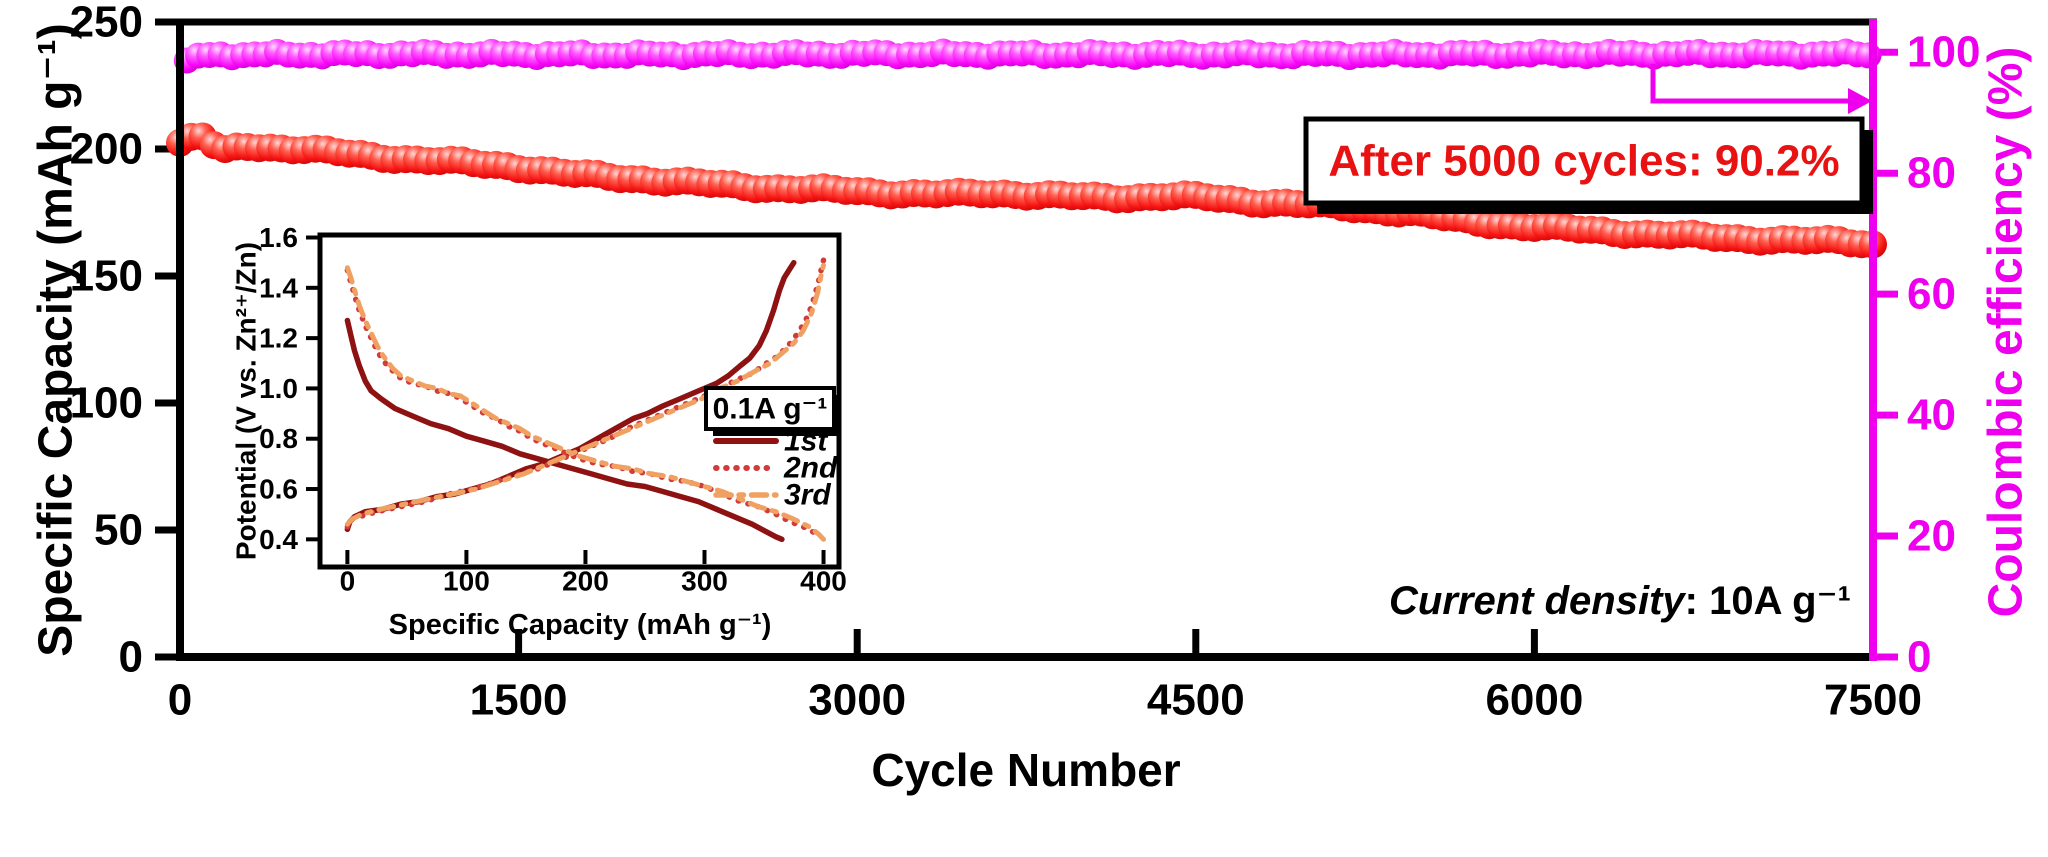 This screenshot has height=857, width=2048. Describe the element at coordinates (278, 539) in the screenshot. I see `inset-y-tick-label: 0.4` at that location.